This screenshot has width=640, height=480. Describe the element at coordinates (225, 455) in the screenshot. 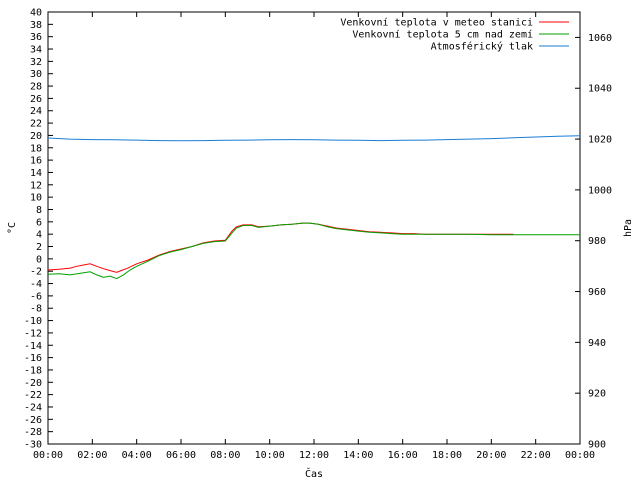

I see `x-tick-label: 08:00` at that location.